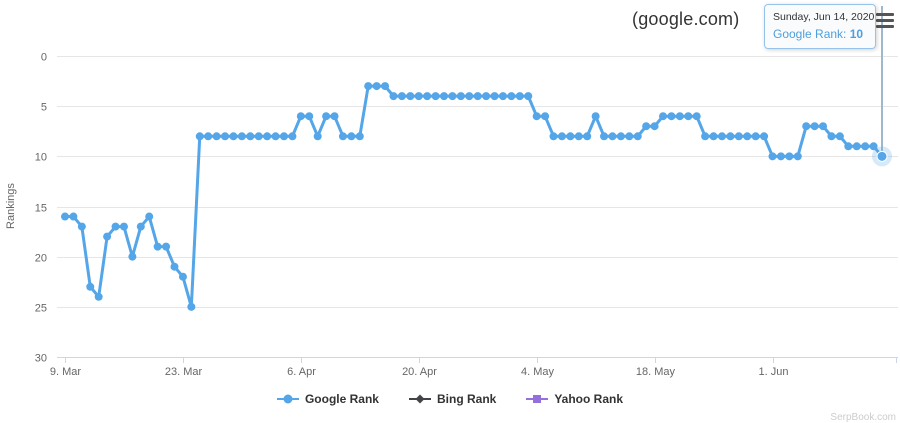 The width and height of the screenshot is (900, 423). What do you see at coordinates (574, 399) in the screenshot?
I see `legend-item-yahoo-rank: Yahoo Rank` at bounding box center [574, 399].